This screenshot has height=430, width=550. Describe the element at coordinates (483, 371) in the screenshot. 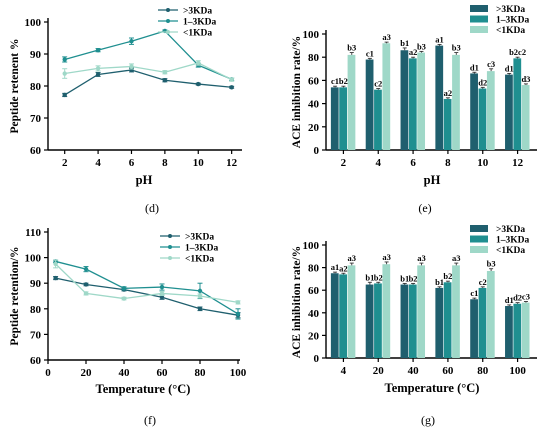

I see `x-tick-label: 80` at that location.